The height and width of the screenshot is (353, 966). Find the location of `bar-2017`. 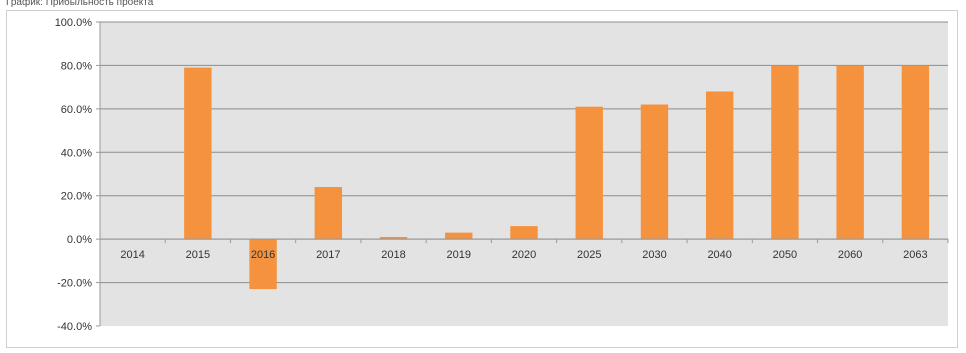

bar-2017 is located at coordinates (328, 213).